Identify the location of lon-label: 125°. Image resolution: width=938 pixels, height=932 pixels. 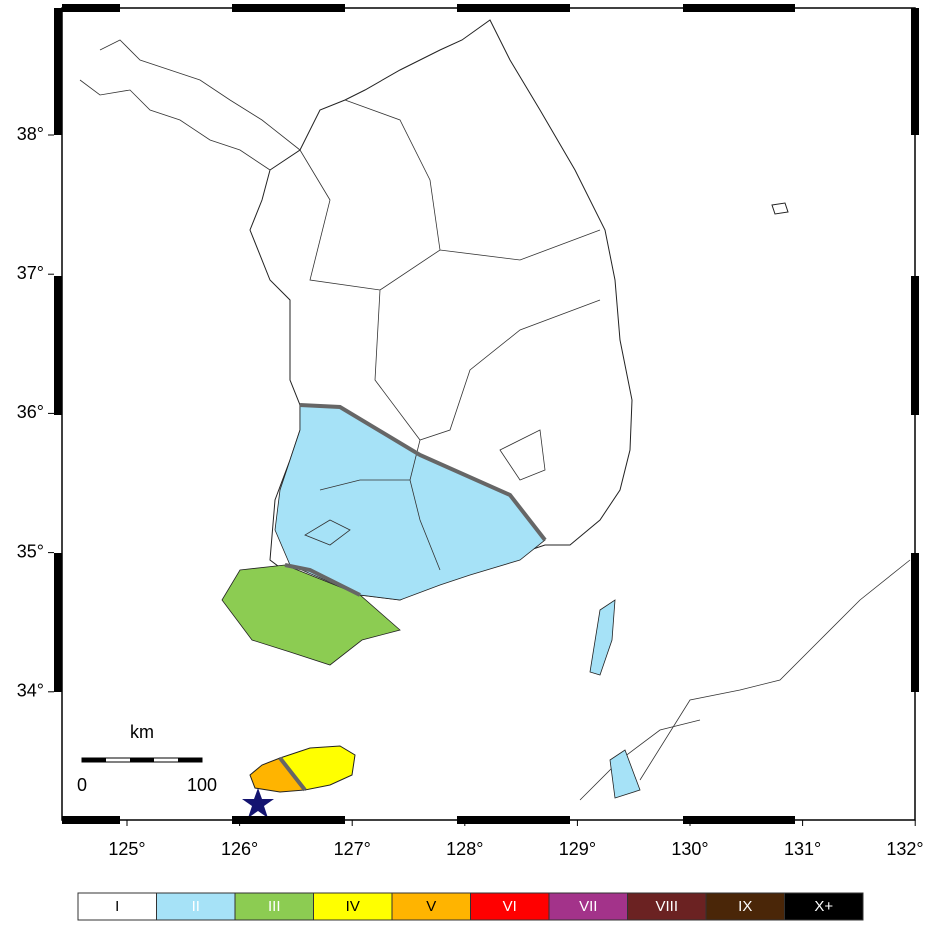
(126, 849).